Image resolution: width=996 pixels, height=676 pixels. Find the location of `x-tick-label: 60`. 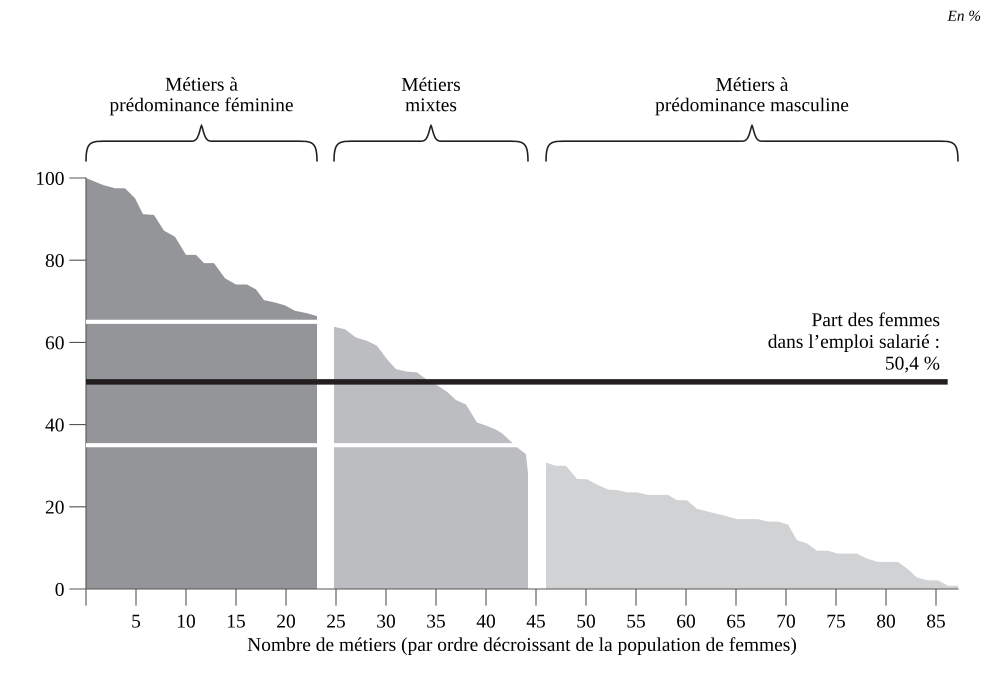

x-tick-label: 60 is located at coordinates (686, 621).